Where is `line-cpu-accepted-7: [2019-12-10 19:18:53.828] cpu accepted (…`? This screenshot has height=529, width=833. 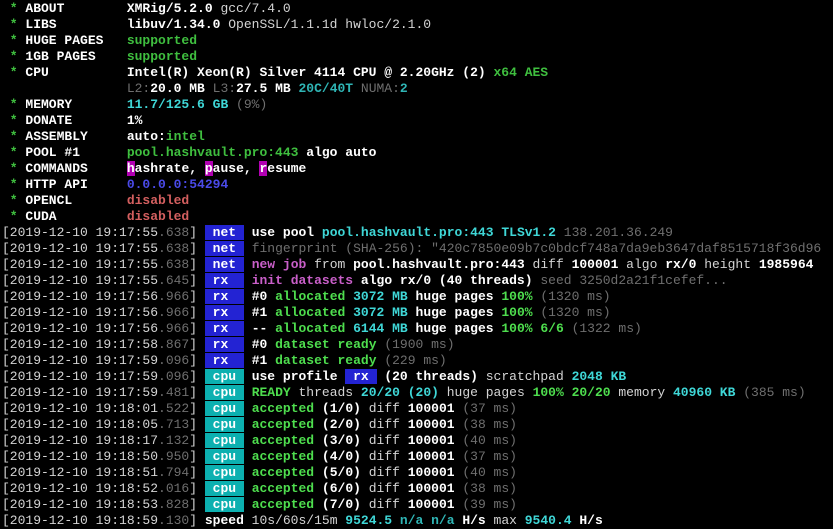
line-cpu-accepted-7: [2019-12-10 19:18:53.828] cpu accepted (… is located at coordinates (417, 505).